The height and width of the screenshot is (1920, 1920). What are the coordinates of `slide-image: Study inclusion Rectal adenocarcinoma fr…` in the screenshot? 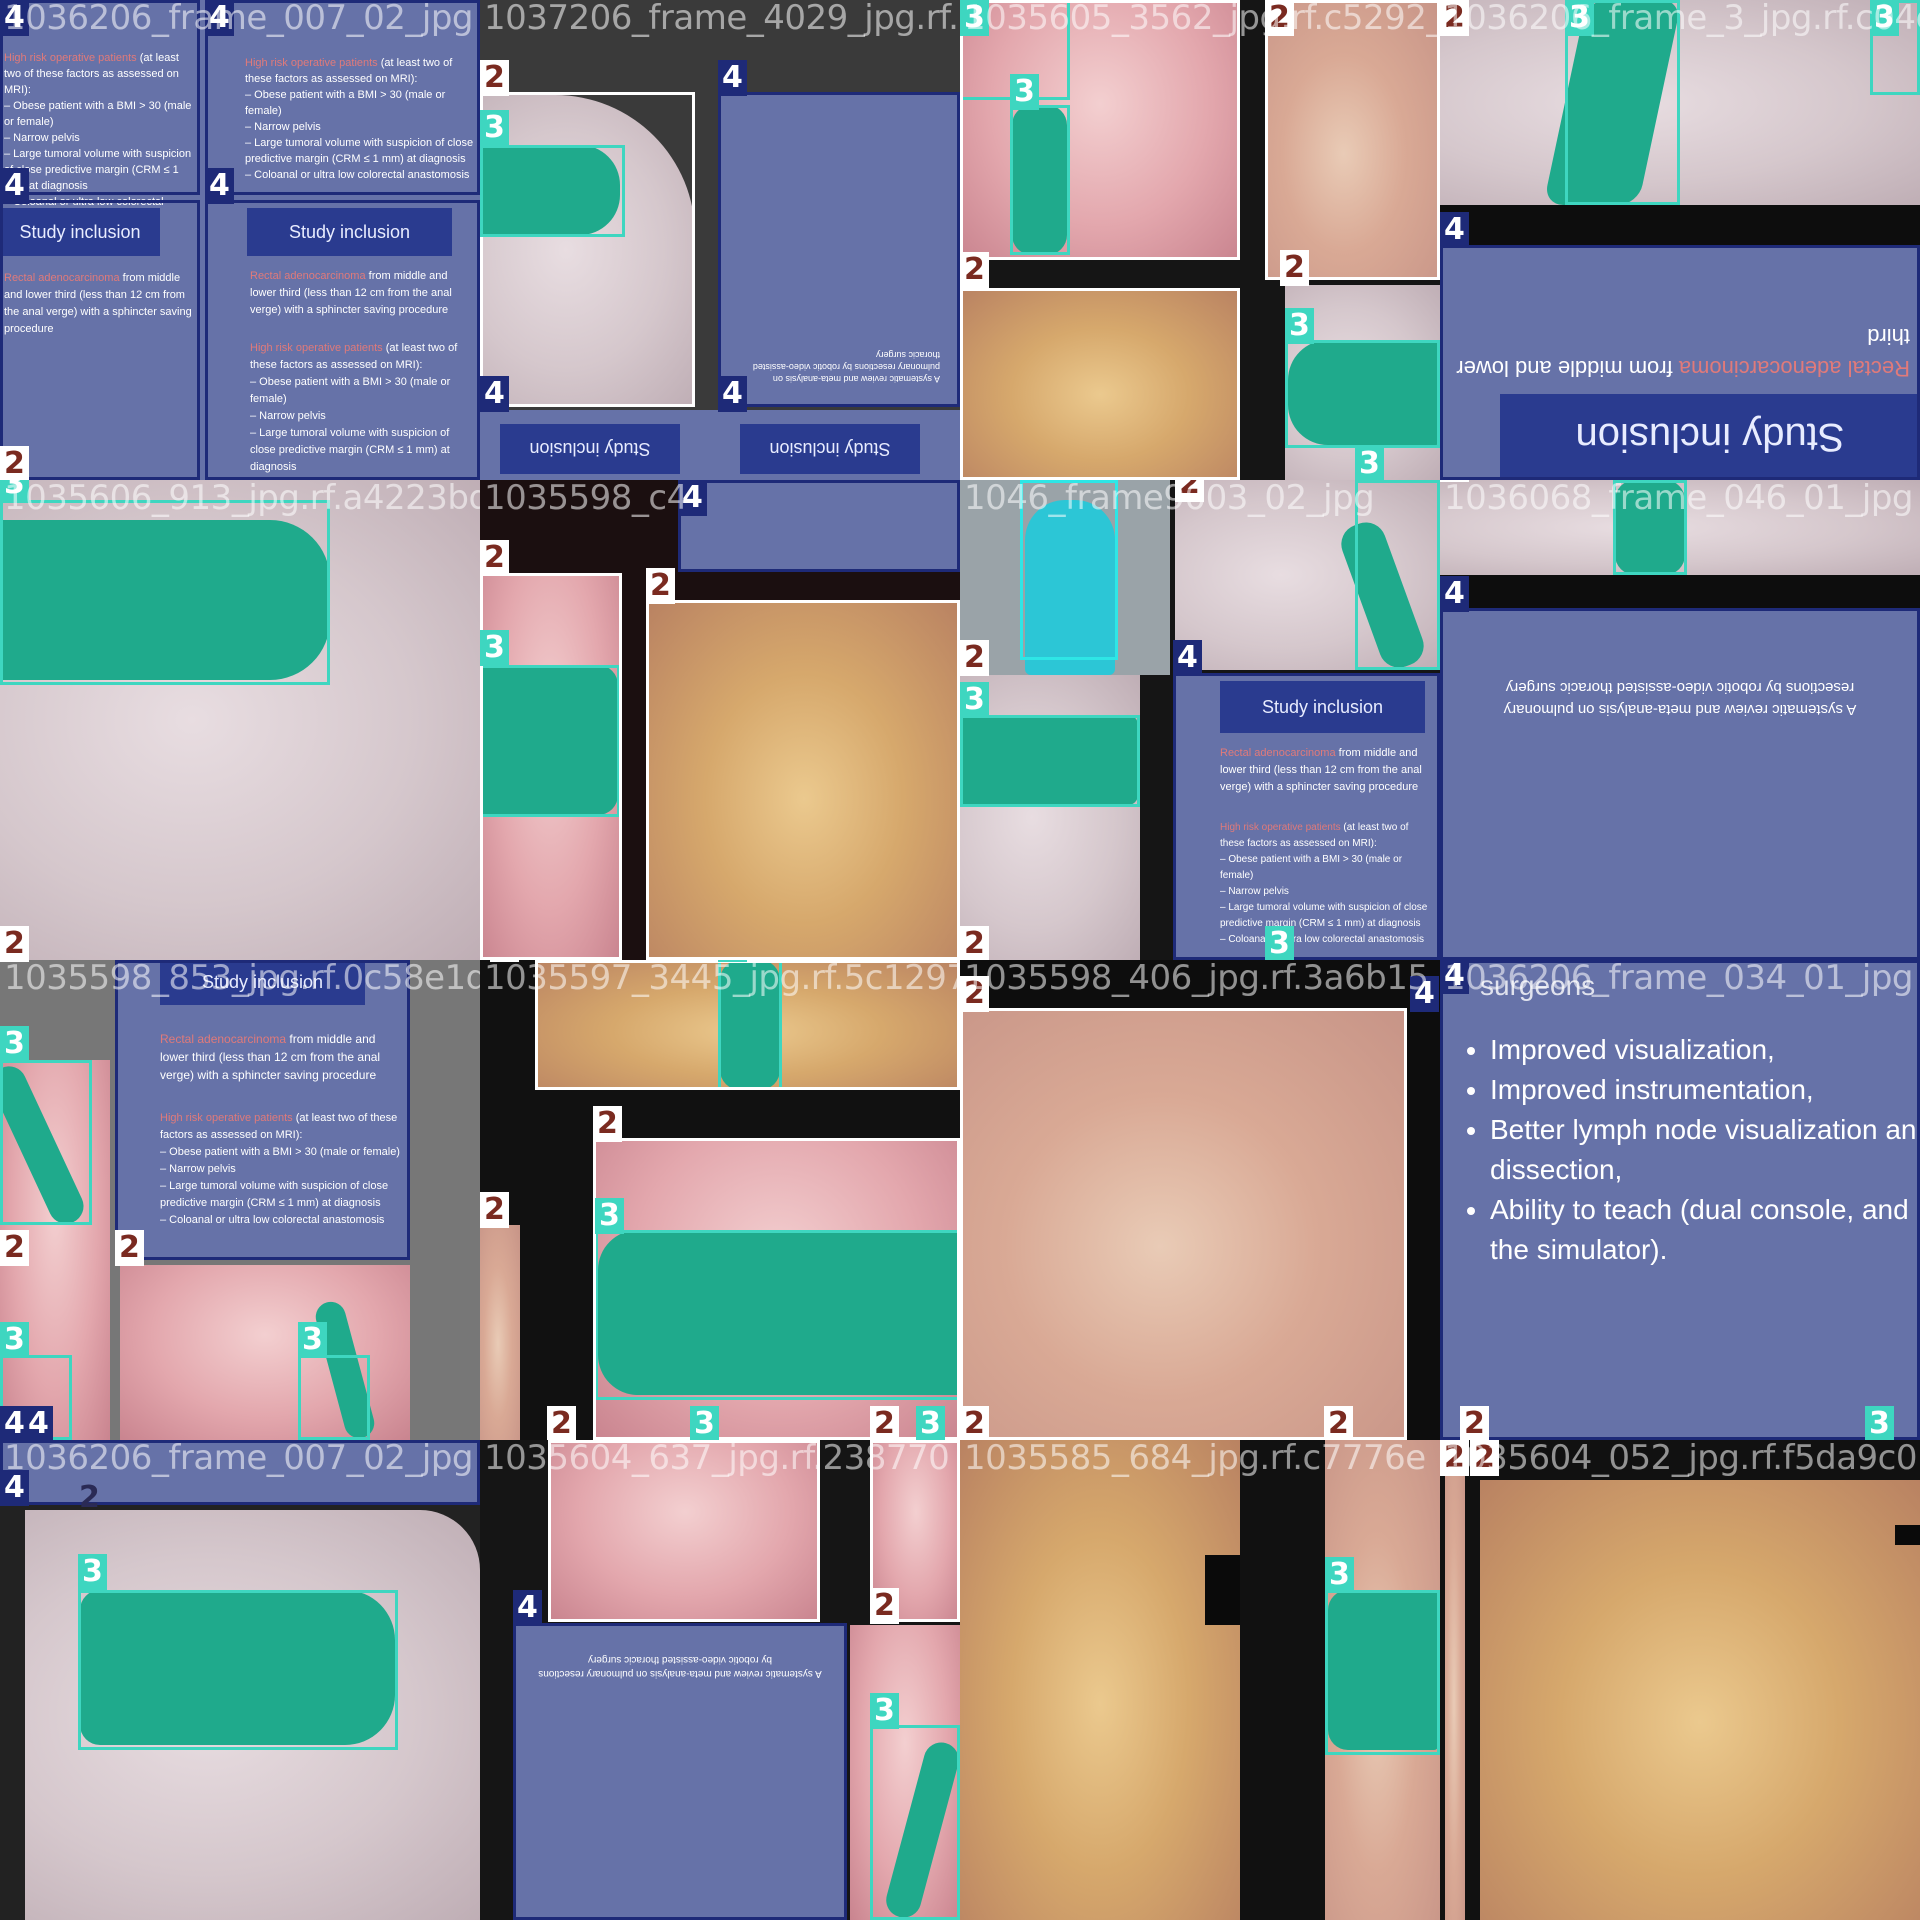 It's located at (1307, 817).